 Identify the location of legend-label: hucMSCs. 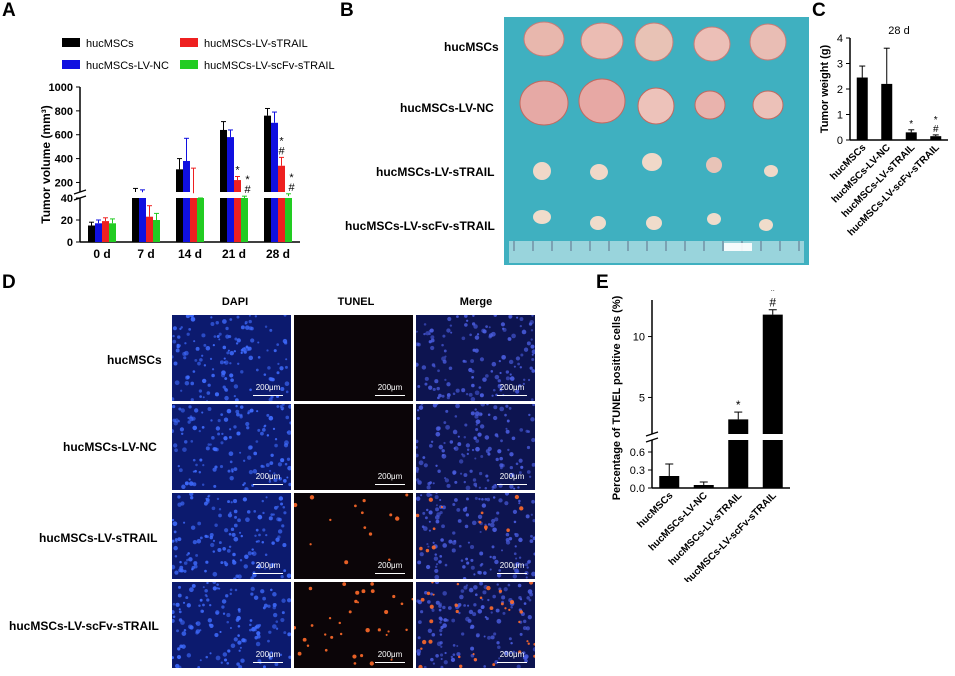
(110, 44).